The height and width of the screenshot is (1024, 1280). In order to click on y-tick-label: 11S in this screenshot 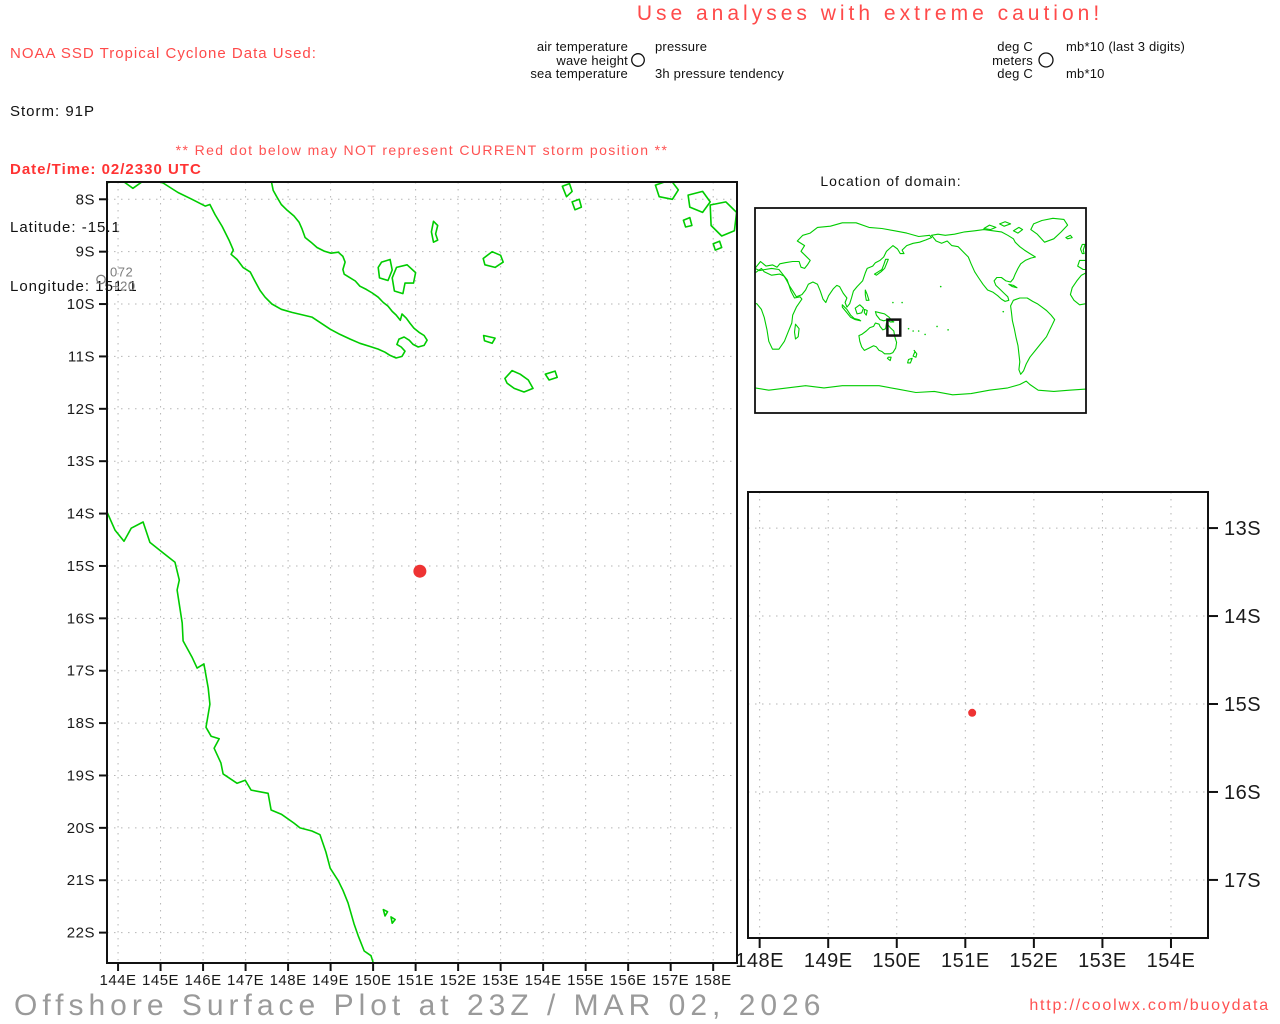, I will do `click(81, 356)`.